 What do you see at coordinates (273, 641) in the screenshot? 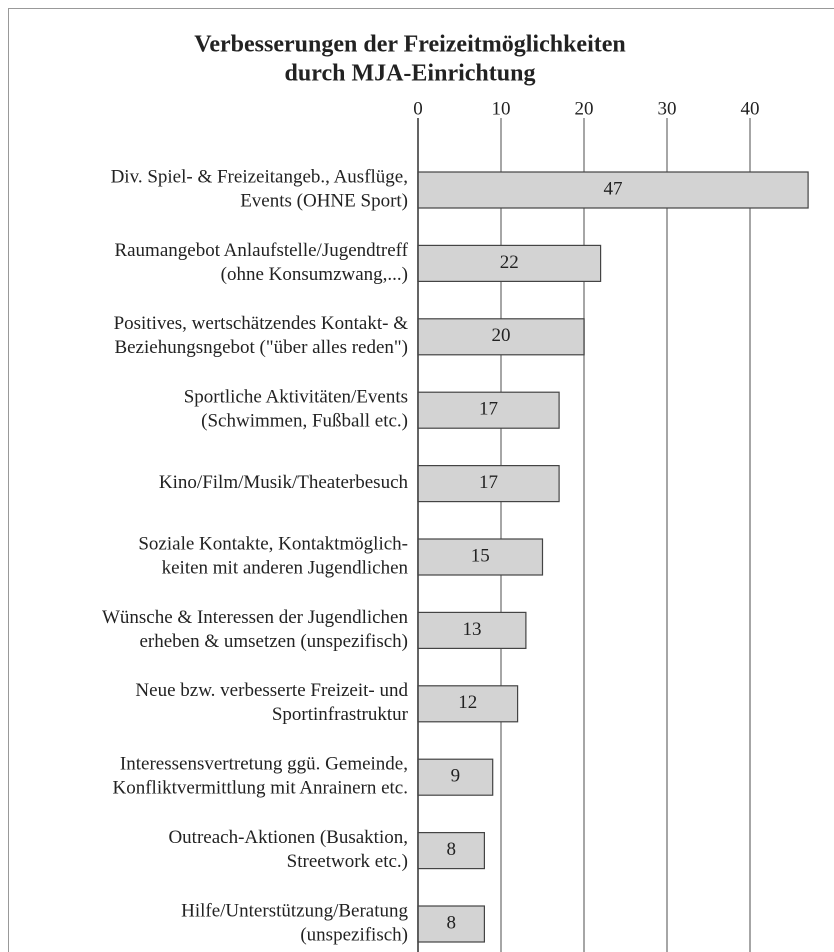
I see `y-tick-label: erheben & umsetzen (unspezifisch)` at bounding box center [273, 641].